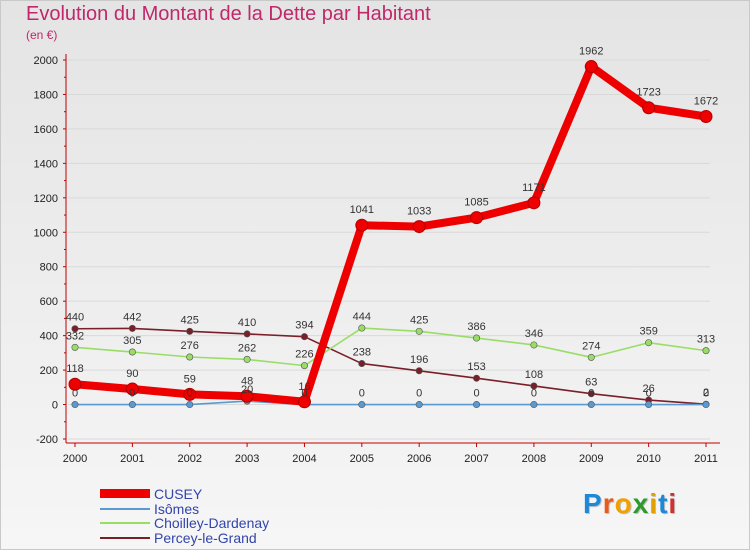 This screenshot has width=750, height=550. What do you see at coordinates (591, 52) in the screenshot?
I see `data-label-cusey: 1962` at bounding box center [591, 52].